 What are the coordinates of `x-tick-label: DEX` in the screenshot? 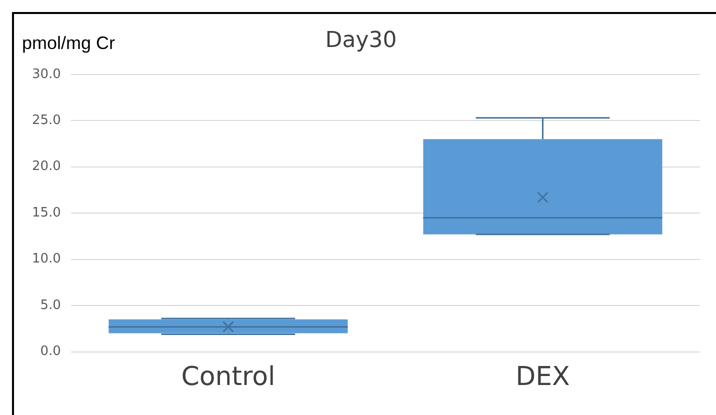 It's located at (543, 377).